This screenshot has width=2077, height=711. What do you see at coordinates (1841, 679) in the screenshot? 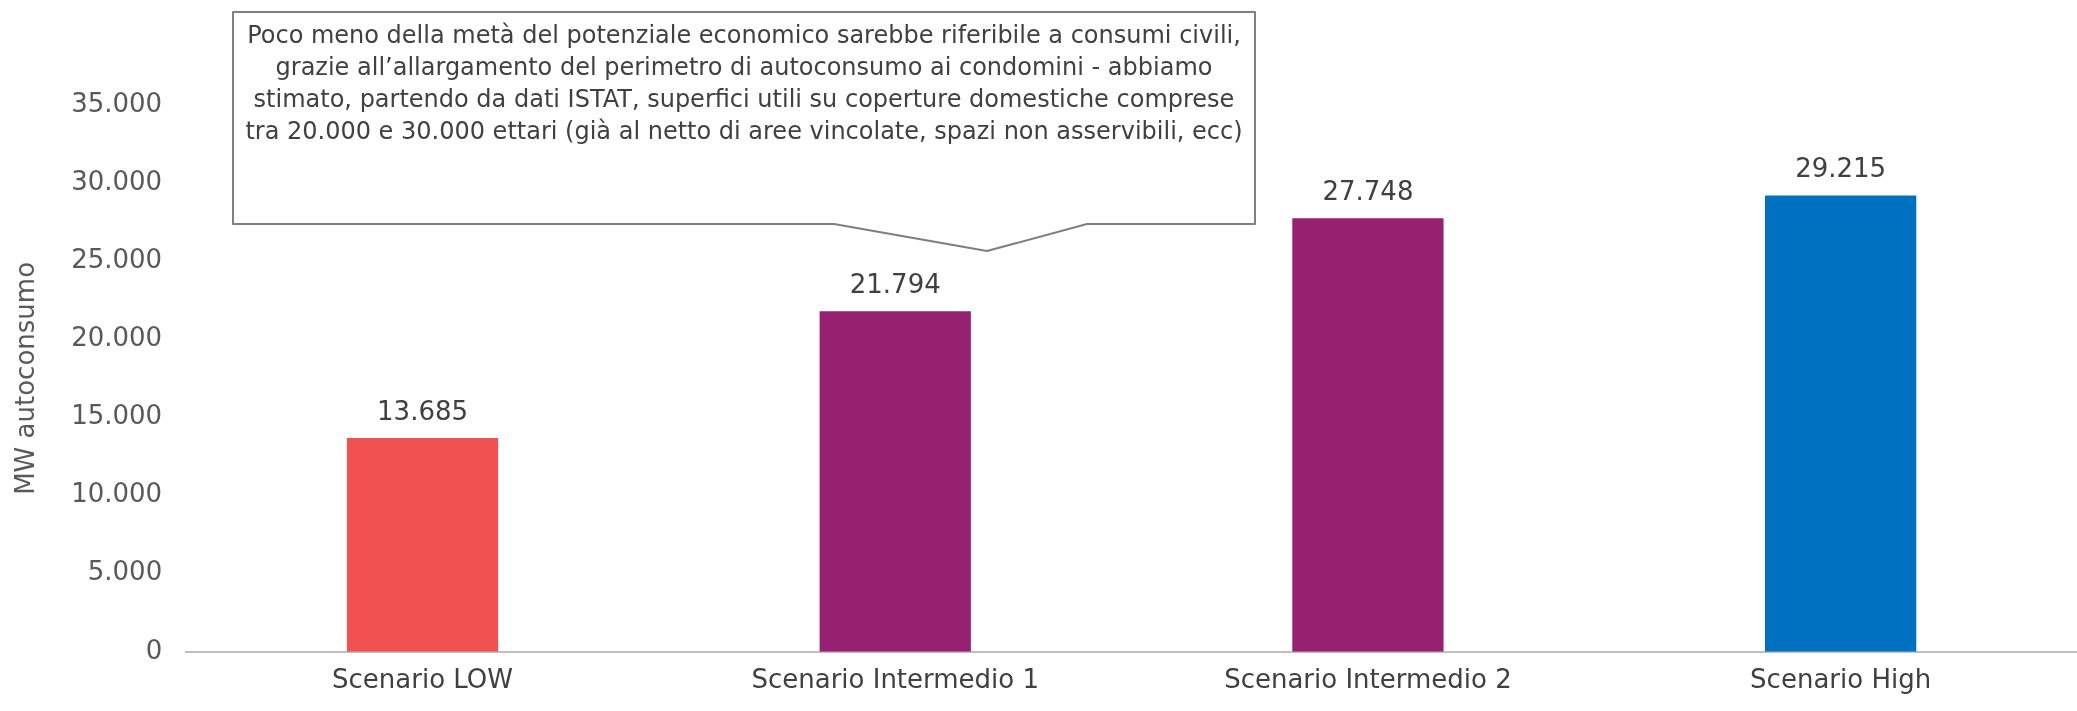
I see `x-tick-label: Scenario High` at bounding box center [1841, 679].